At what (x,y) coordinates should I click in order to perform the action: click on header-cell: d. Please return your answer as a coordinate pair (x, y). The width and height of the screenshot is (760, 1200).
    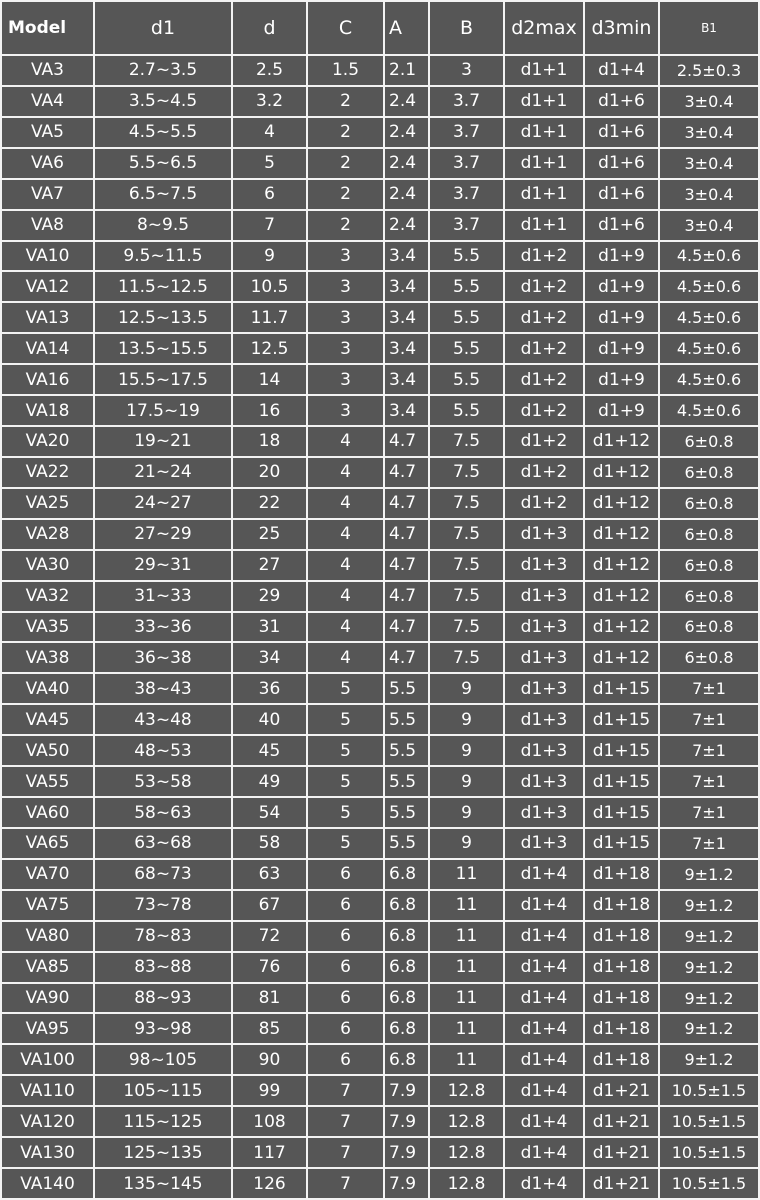
    Looking at the image, I should click on (269, 28).